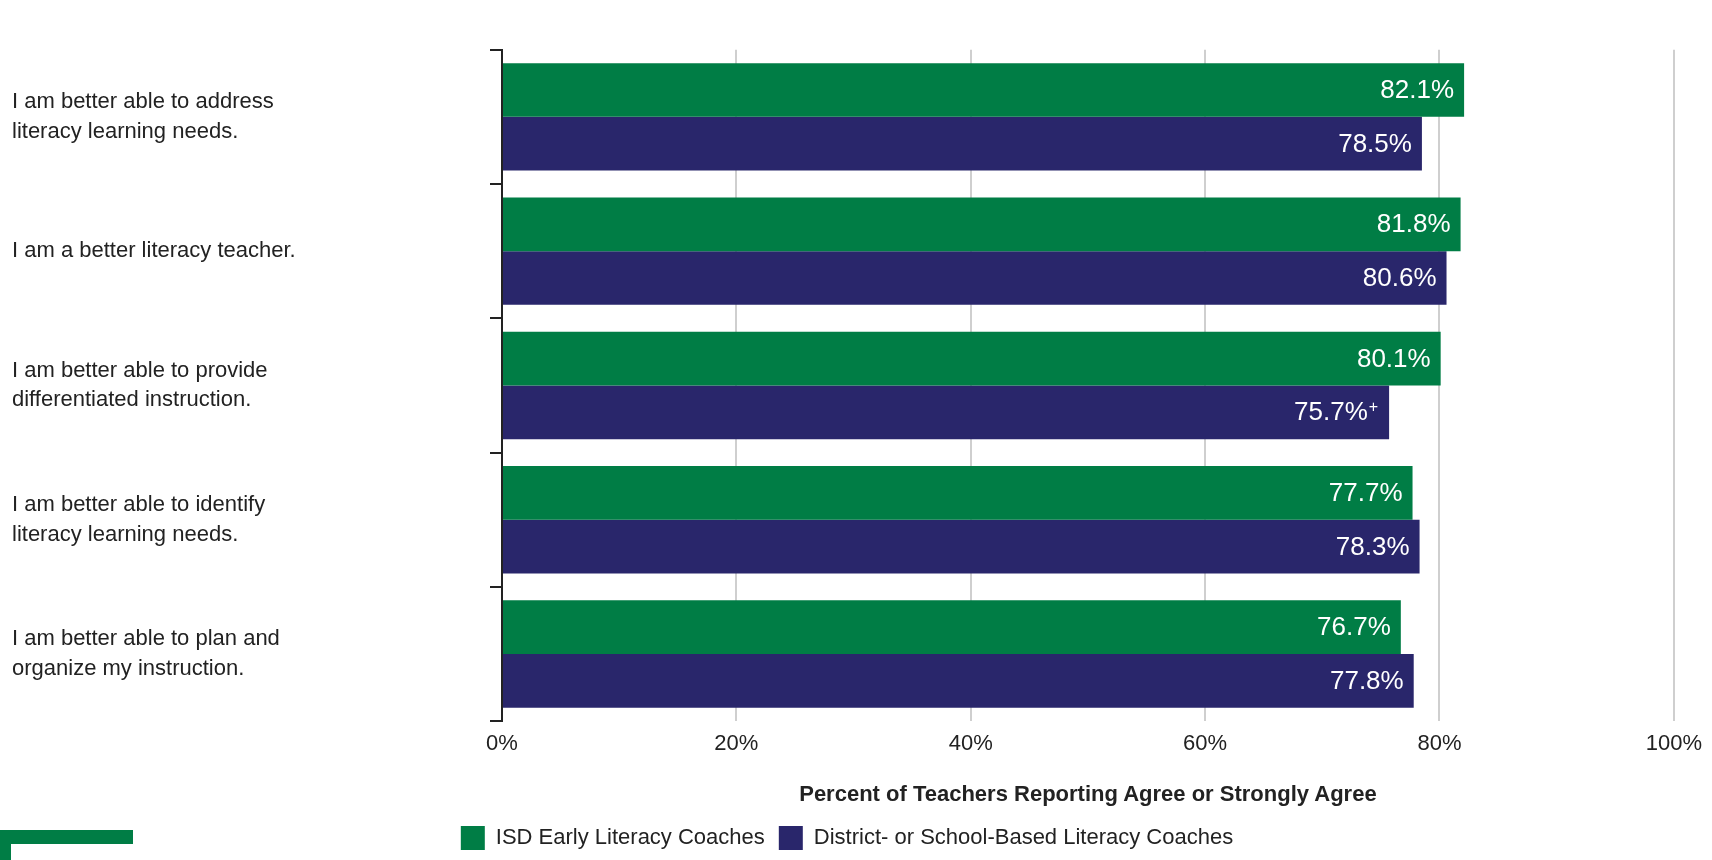  I want to click on x-tick-label: 40%, so click(970, 743).